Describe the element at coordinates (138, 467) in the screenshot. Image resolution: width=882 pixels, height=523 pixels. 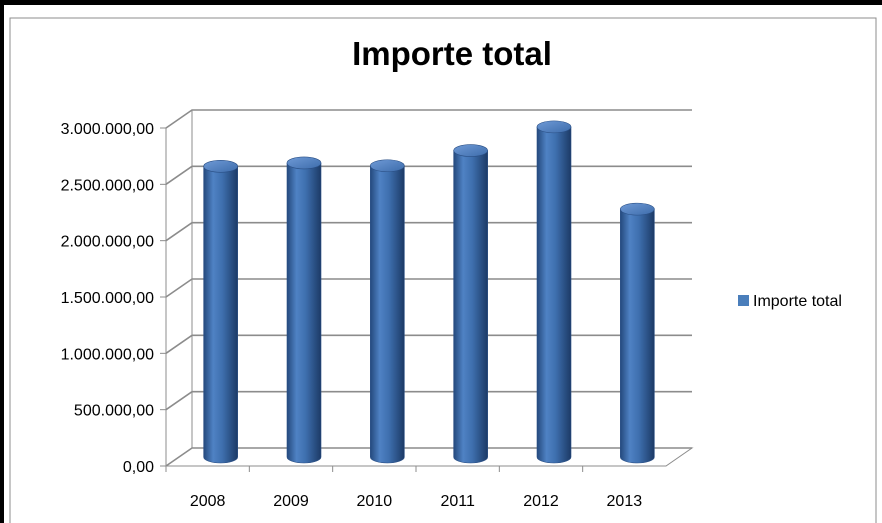
I see `y-tick-label: 0,00` at that location.